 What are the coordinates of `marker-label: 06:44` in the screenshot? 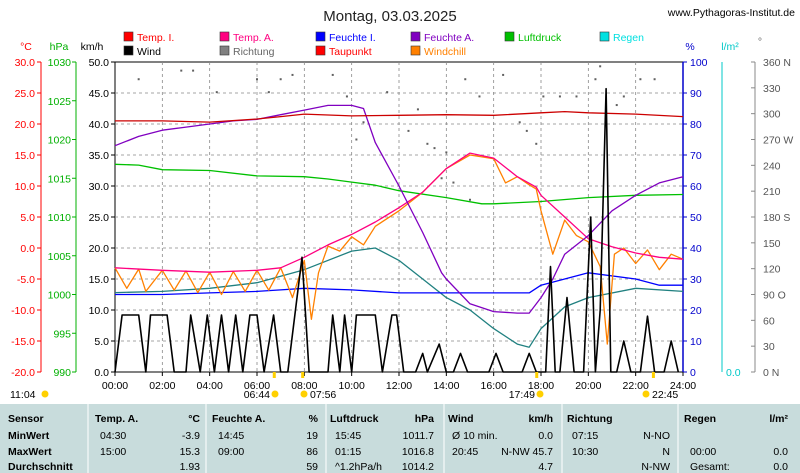 It's located at (257, 395).